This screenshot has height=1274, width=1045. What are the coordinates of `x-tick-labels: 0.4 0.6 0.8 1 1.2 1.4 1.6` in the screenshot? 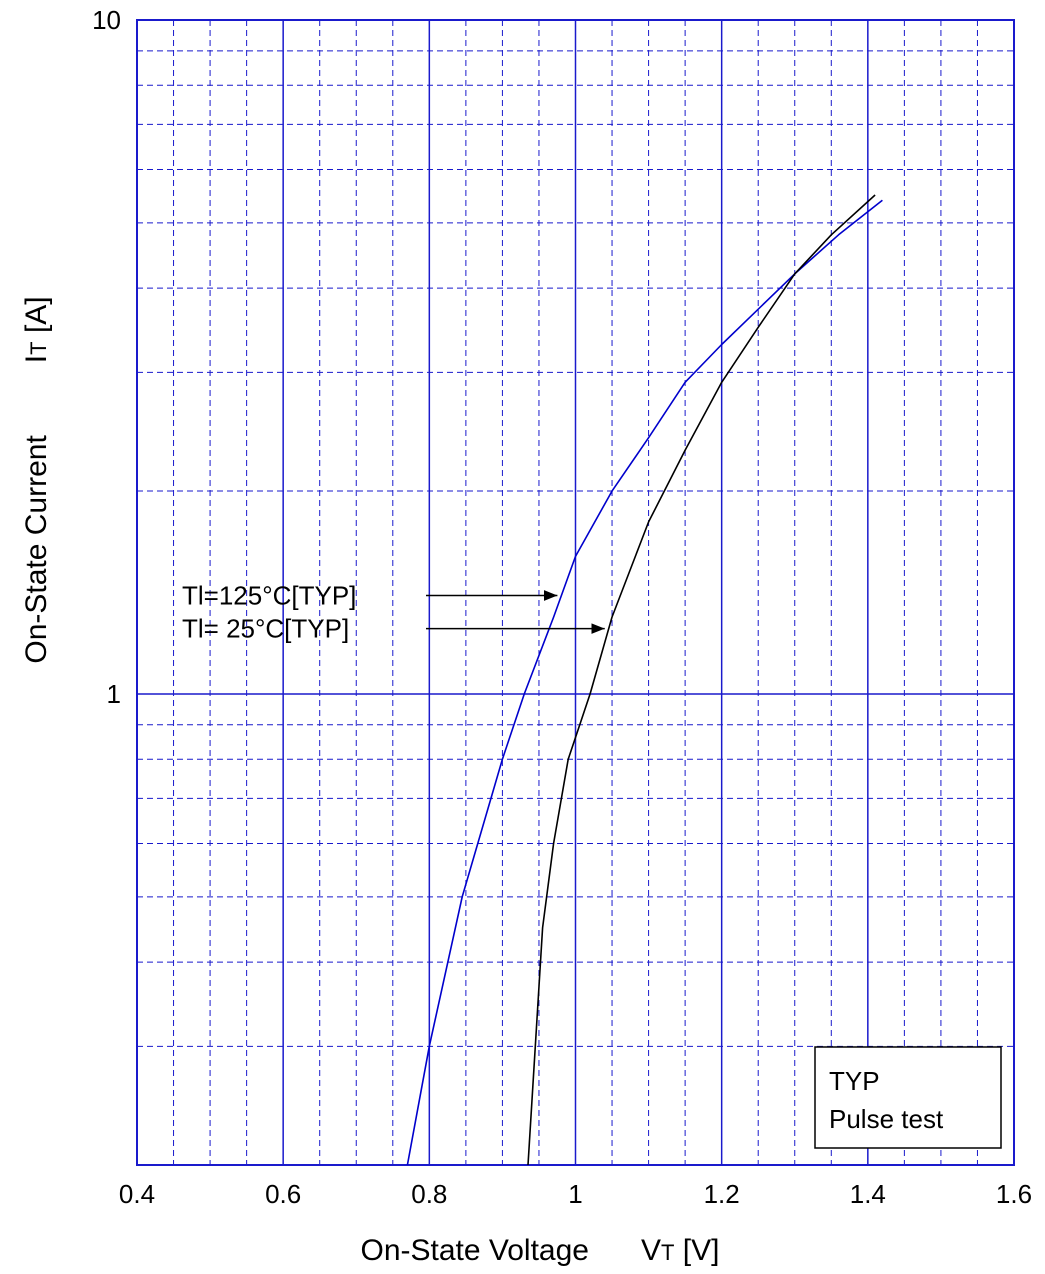 It's located at (575, 1194).